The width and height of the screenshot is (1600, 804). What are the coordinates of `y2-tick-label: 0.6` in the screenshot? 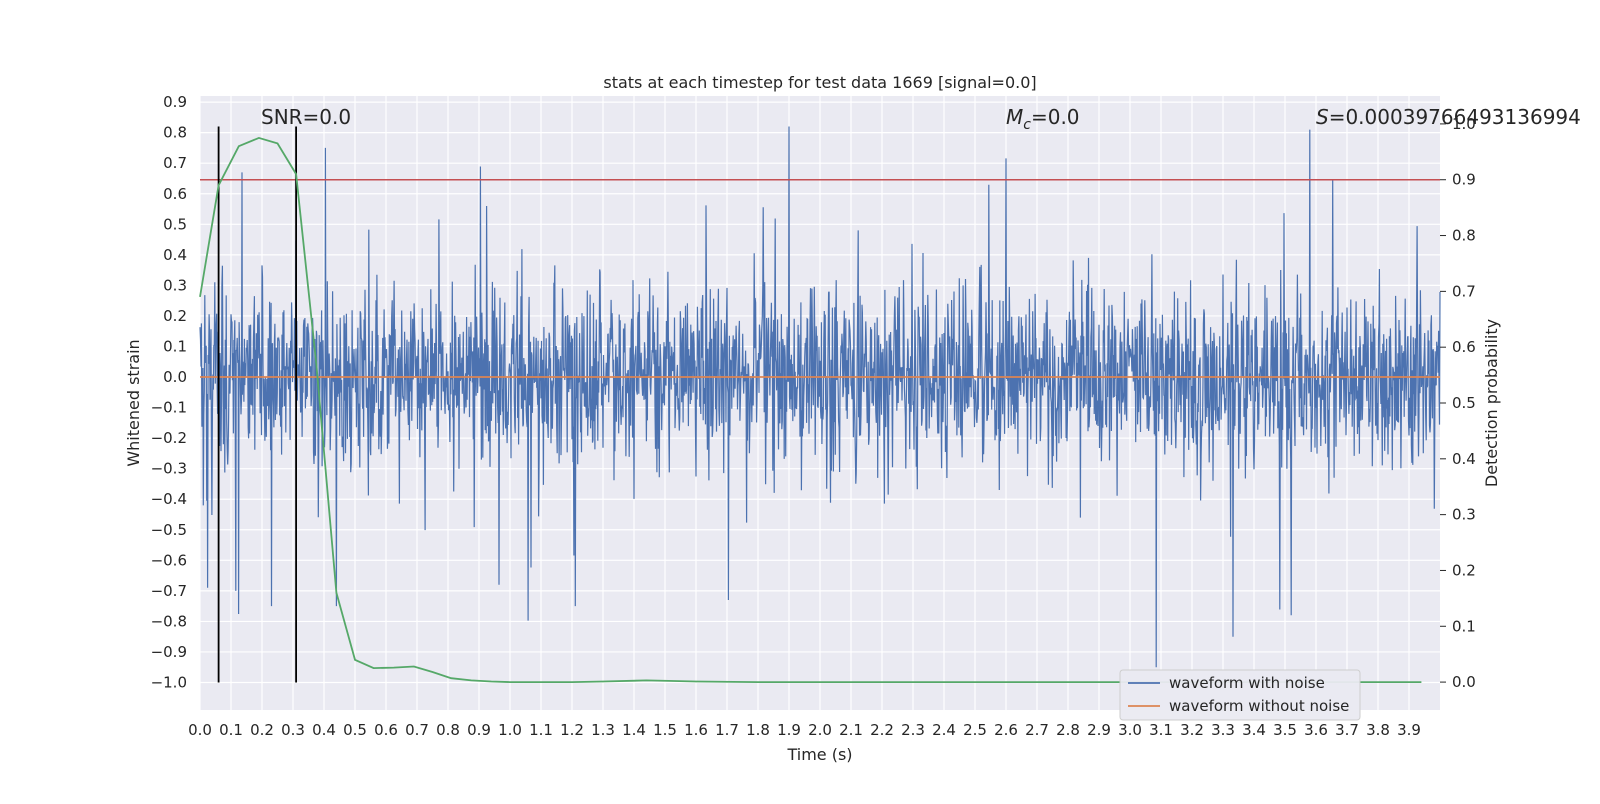 It's located at (1464, 347).